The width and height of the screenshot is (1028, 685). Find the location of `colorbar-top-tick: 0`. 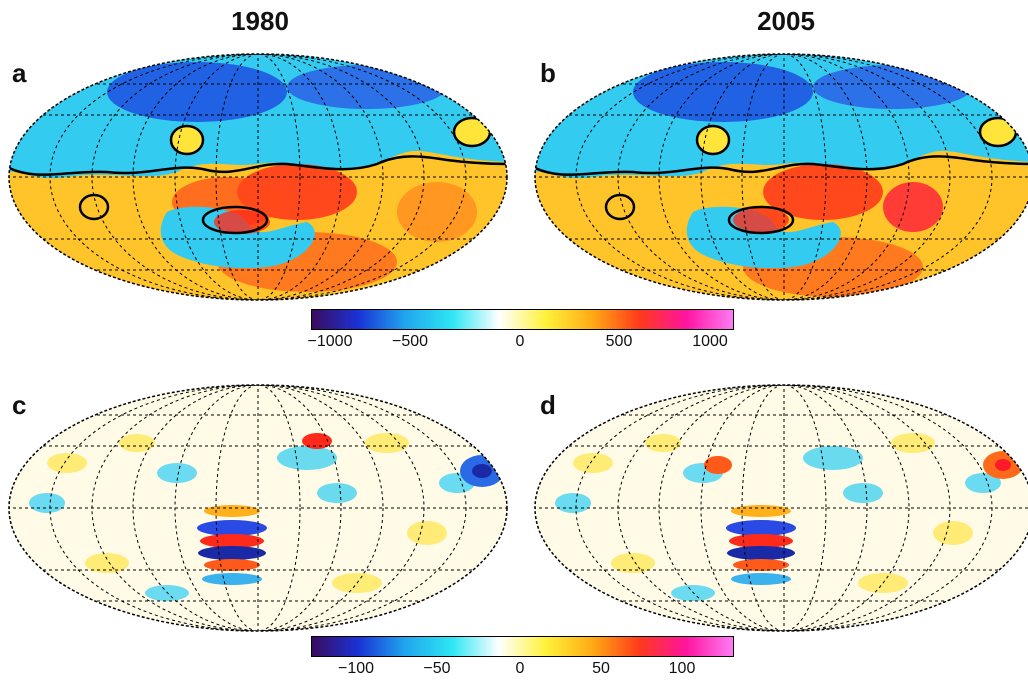

colorbar-top-tick: 0 is located at coordinates (520, 341).